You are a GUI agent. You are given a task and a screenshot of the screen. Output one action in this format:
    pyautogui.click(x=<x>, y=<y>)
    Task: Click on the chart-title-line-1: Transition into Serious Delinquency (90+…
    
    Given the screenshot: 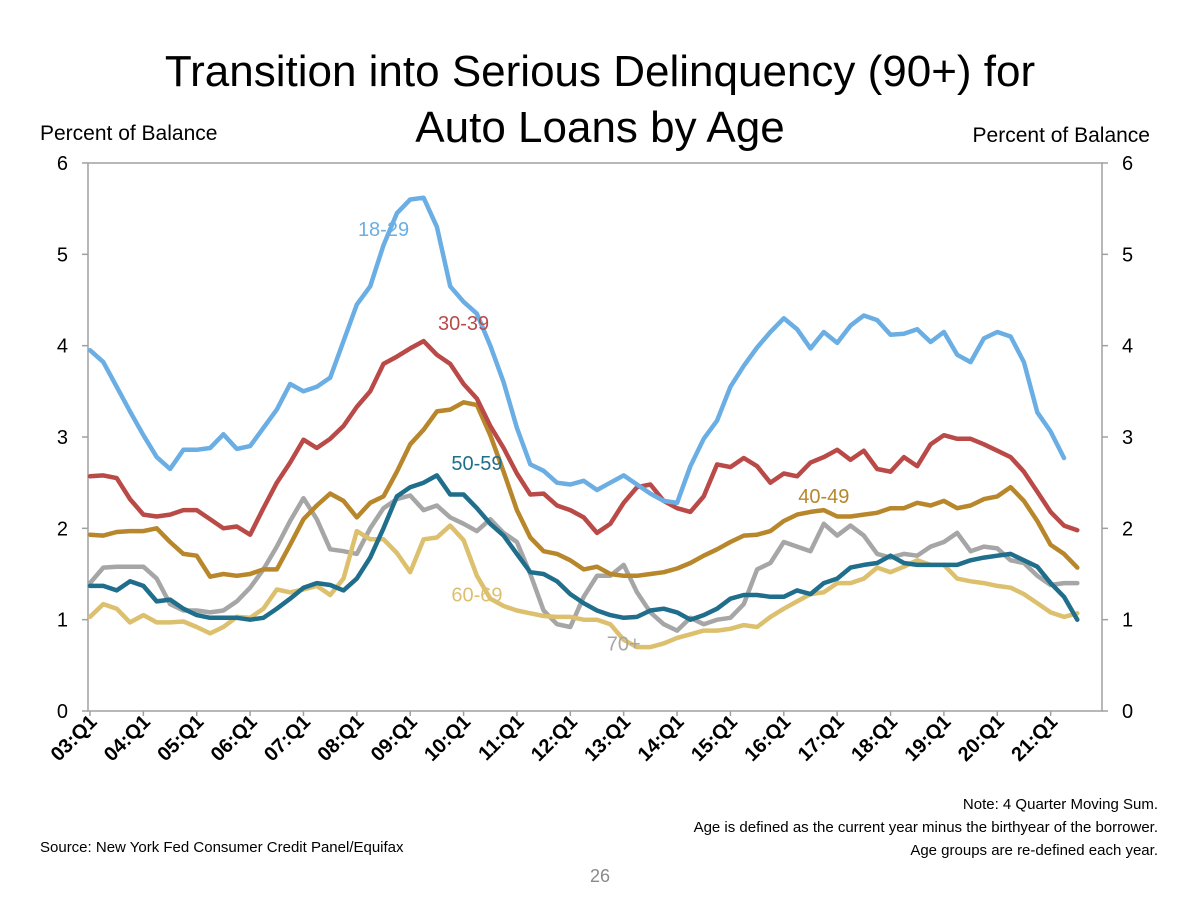 What is the action you would take?
    pyautogui.click(x=600, y=71)
    